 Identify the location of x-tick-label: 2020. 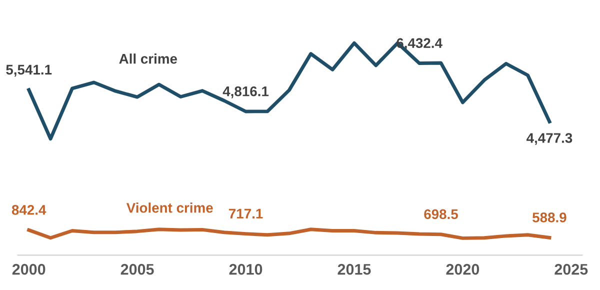
(463, 269).